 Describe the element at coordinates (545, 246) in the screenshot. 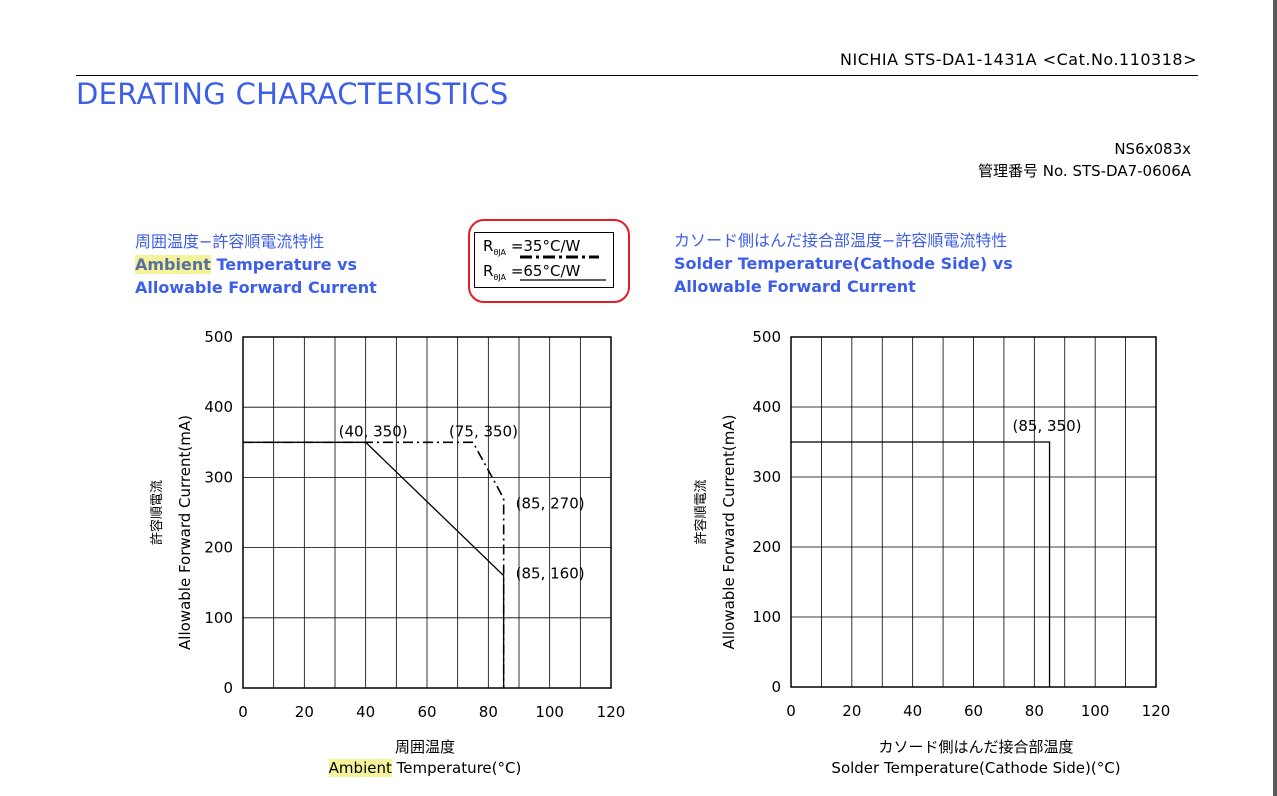

I see `legend-value: =35°C/W` at that location.